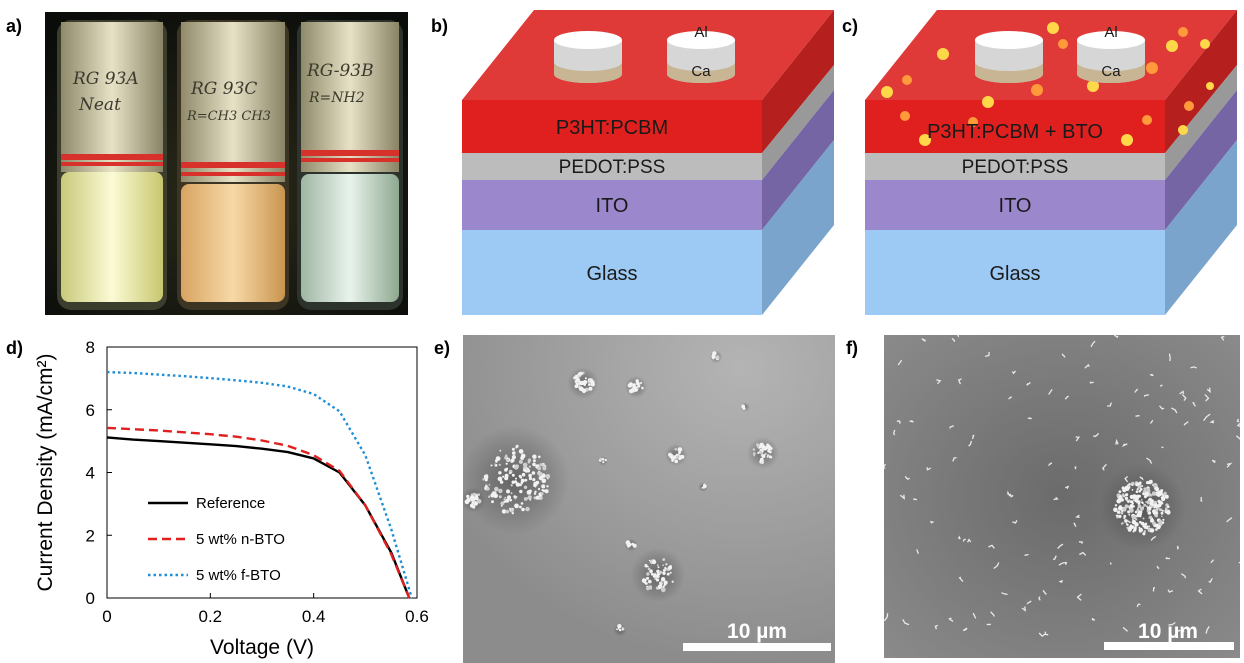  What do you see at coordinates (612, 128) in the screenshot?
I see `layer-label-active: P3HT:PCBM` at bounding box center [612, 128].